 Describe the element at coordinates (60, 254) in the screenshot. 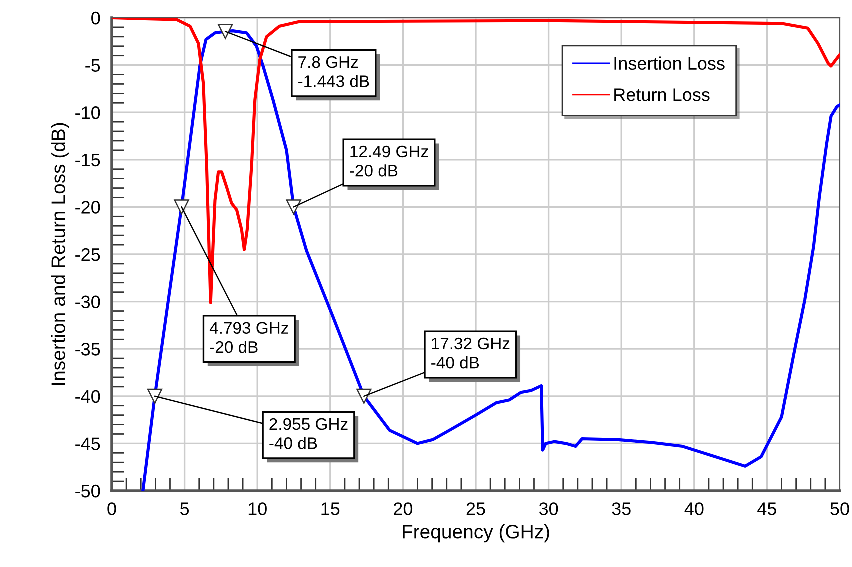

I see `y-axis-title: Insertion and Return Loss (dB)` at that location.